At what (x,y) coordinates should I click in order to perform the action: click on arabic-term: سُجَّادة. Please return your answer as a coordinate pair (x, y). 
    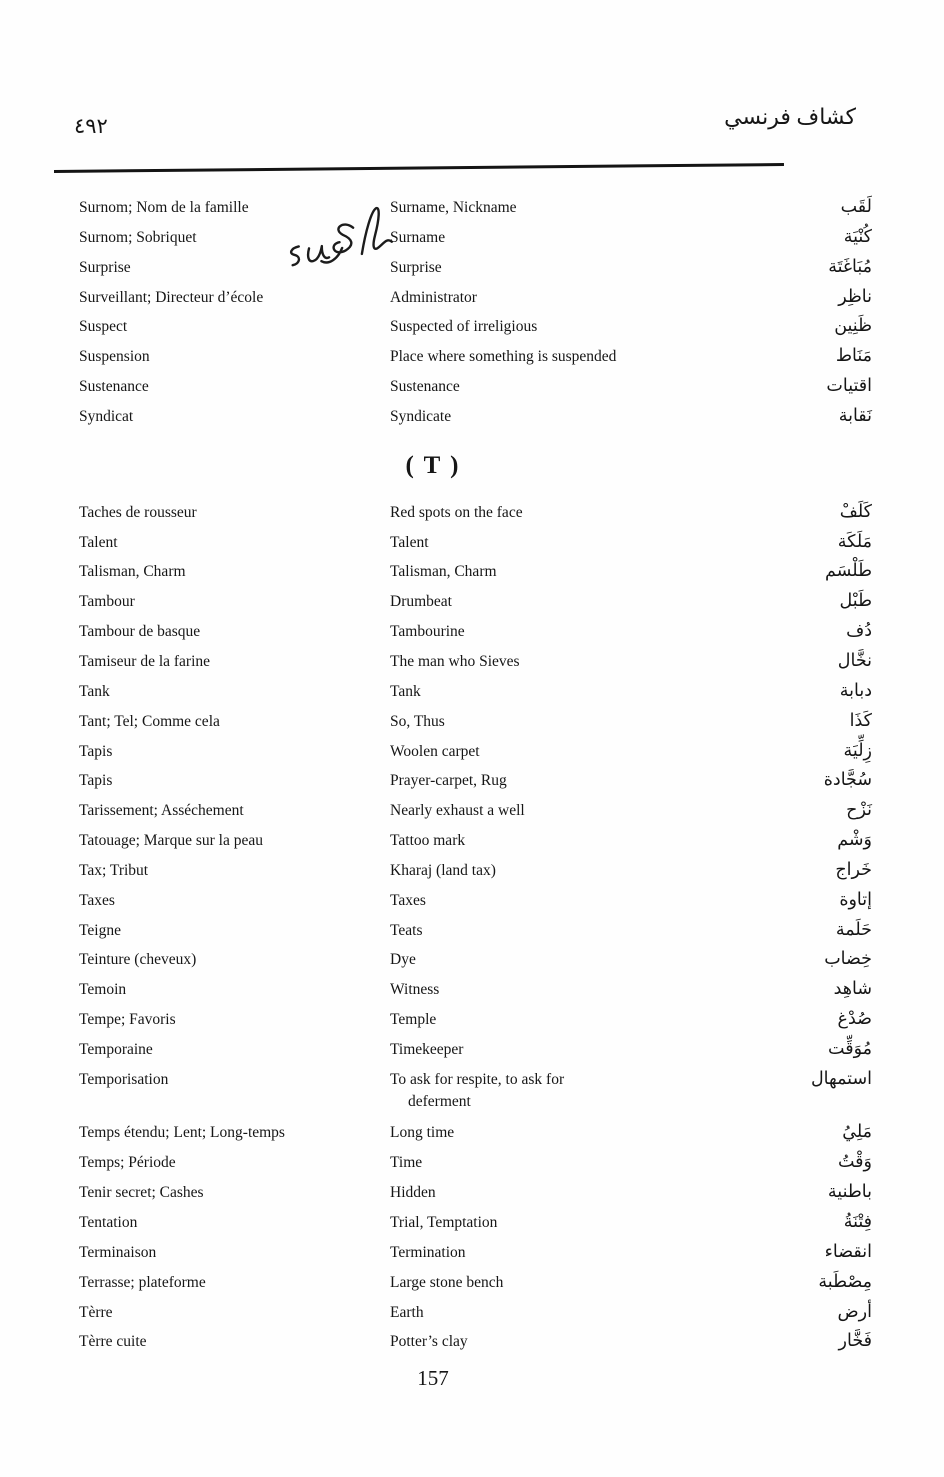
    Looking at the image, I should click on (847, 779).